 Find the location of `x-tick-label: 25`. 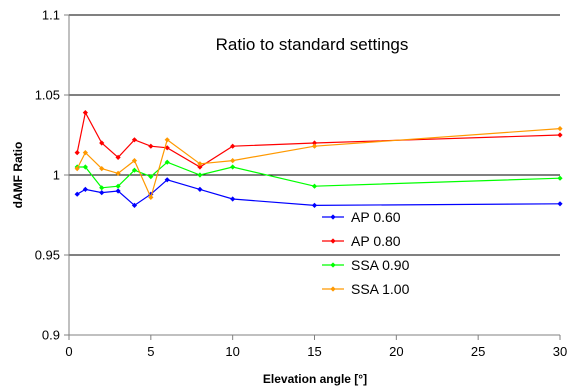

x-tick-label: 25 is located at coordinates (478, 351).